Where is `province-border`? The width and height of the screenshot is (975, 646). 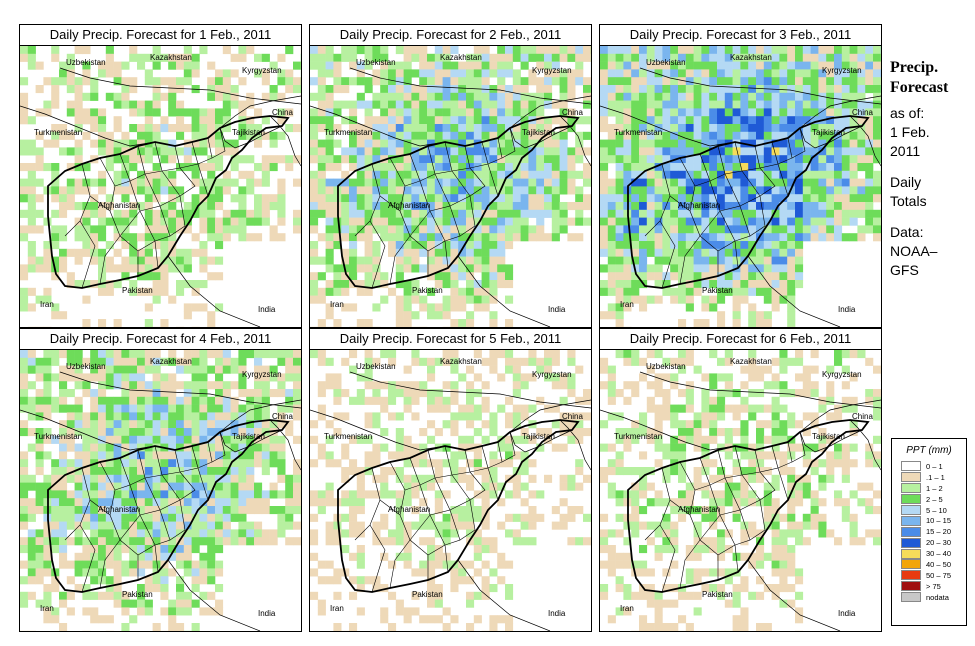 province-border is located at coordinates (77, 200).